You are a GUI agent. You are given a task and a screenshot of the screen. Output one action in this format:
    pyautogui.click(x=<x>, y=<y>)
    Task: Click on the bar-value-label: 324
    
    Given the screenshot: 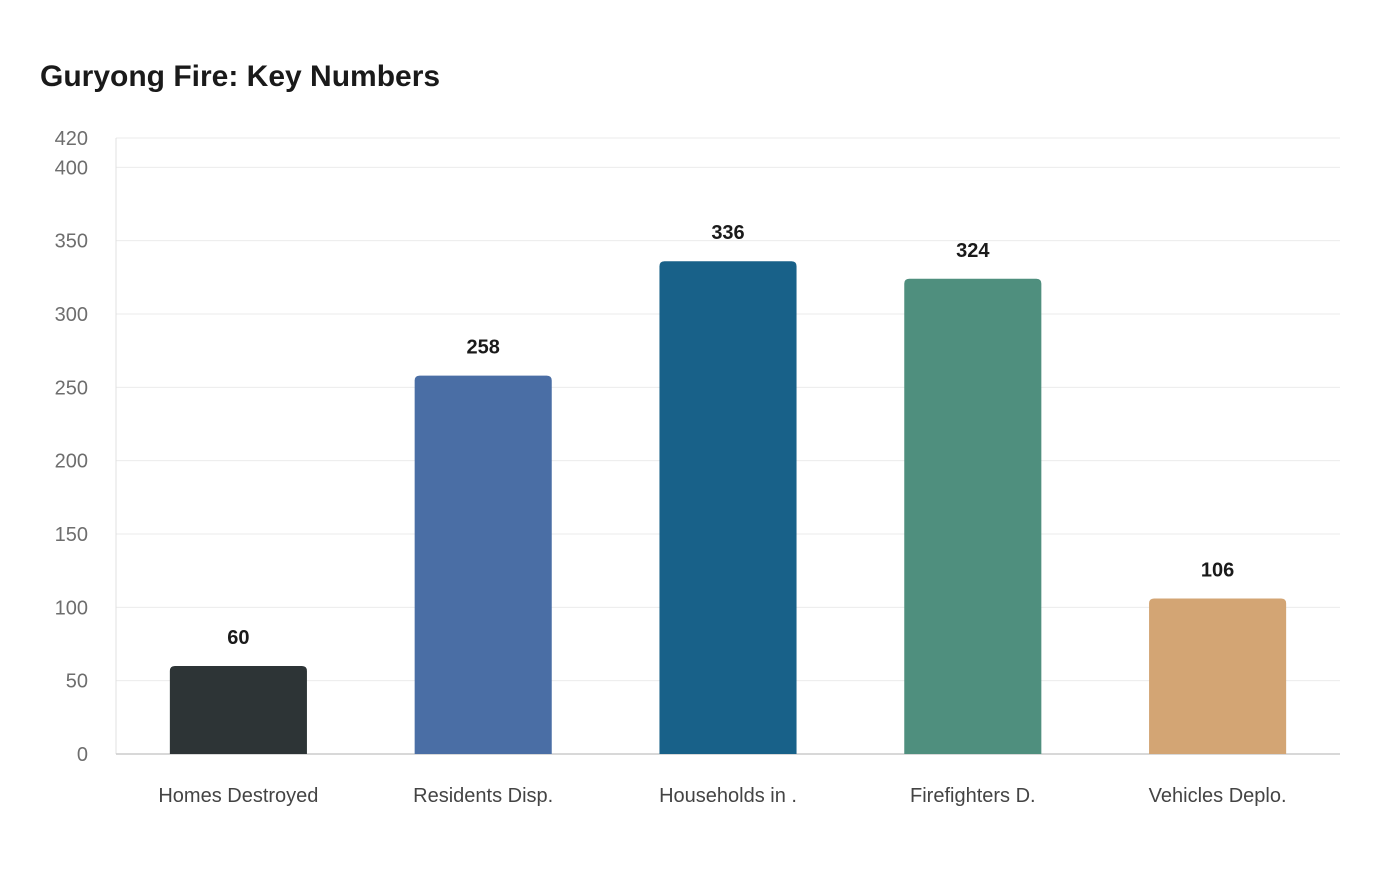 What is the action you would take?
    pyautogui.click(x=973, y=251)
    